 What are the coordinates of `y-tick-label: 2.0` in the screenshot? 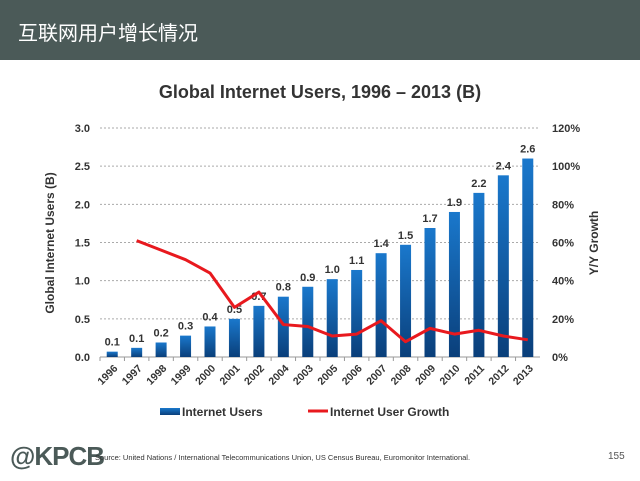 It's located at (82, 205).